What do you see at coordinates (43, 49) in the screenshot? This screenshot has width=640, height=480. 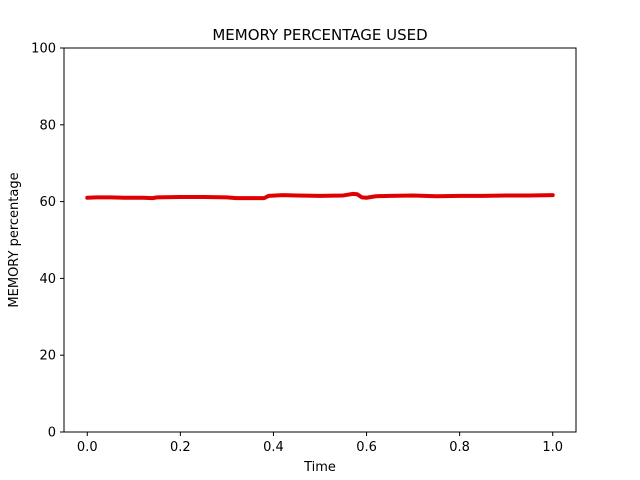 I see `y-tick-label: 100` at bounding box center [43, 49].